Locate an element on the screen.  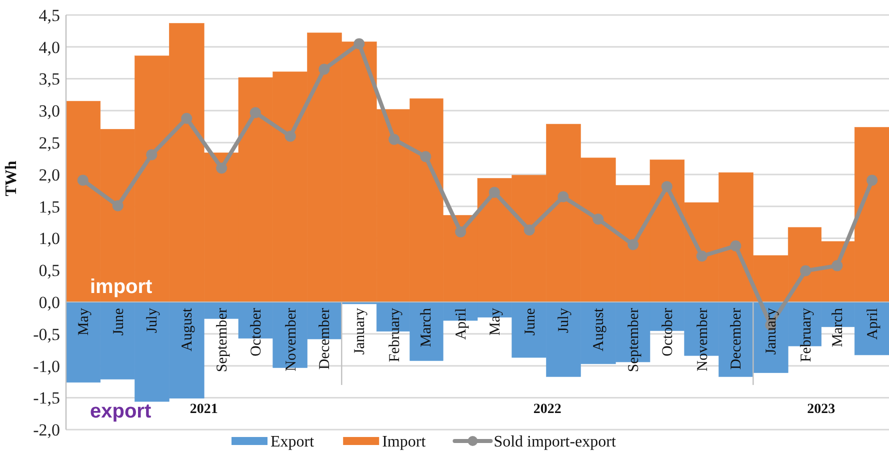
y-tick-label: -1,0 is located at coordinates (46, 366).